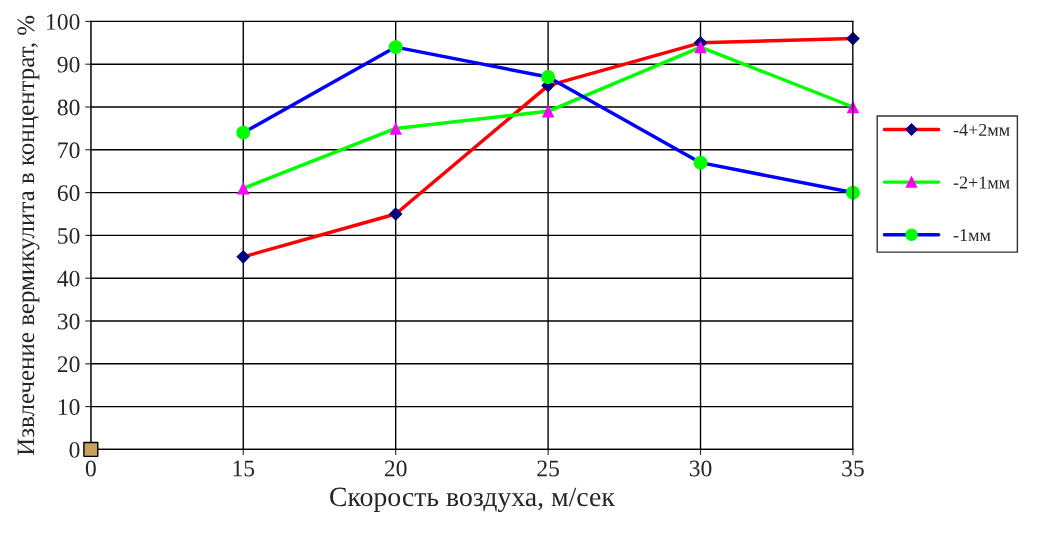  I want to click on y-tick-label: 40, so click(68, 278).